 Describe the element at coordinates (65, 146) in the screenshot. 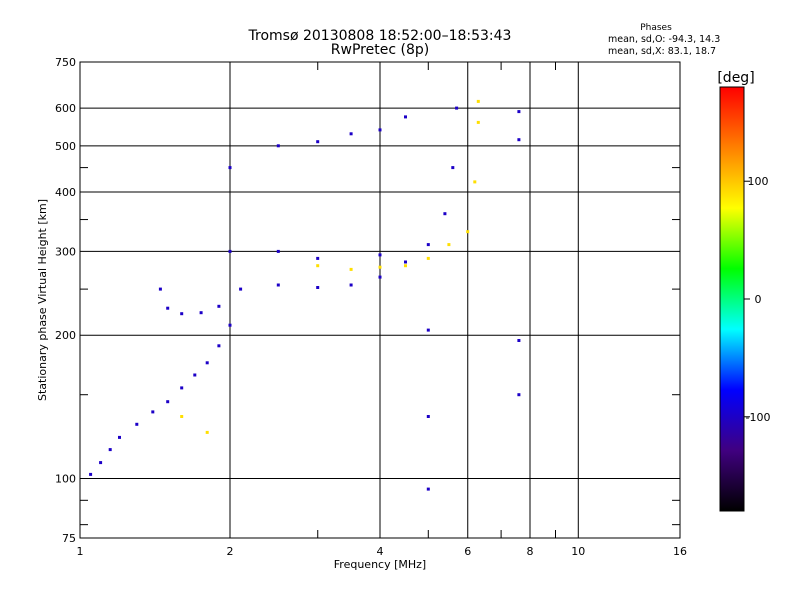

I see `y-tick-label: 500` at that location.